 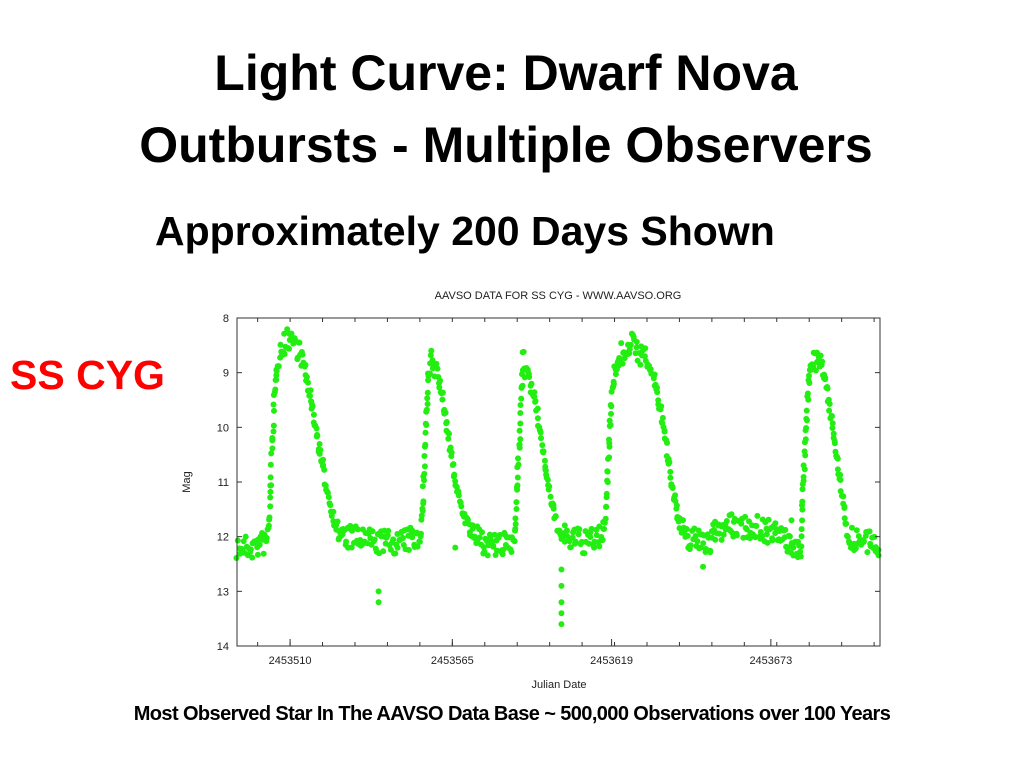 What do you see at coordinates (452, 661) in the screenshot?
I see `x-tick-label: 2453565` at bounding box center [452, 661].